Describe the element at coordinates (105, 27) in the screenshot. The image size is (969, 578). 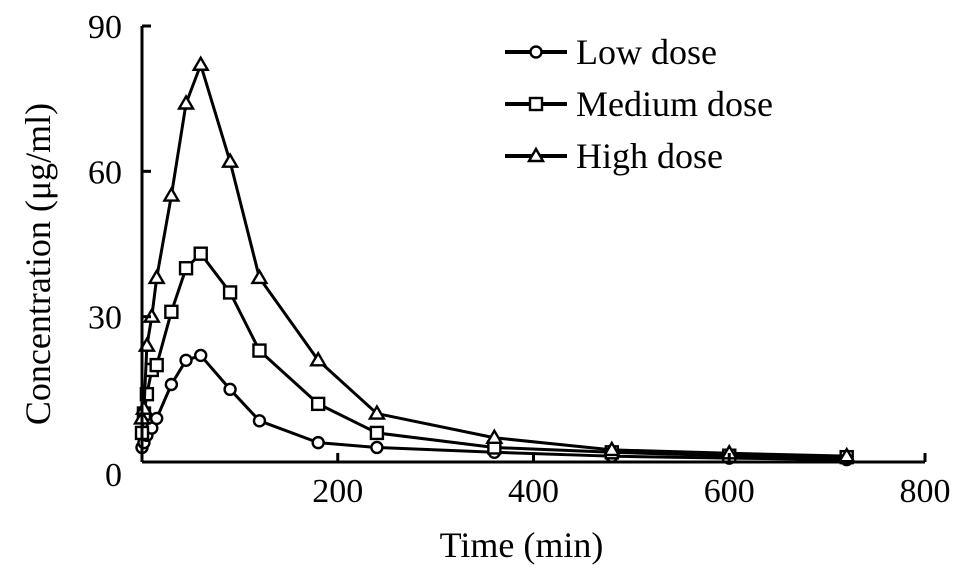
I see `y-tick-label: 90` at that location.